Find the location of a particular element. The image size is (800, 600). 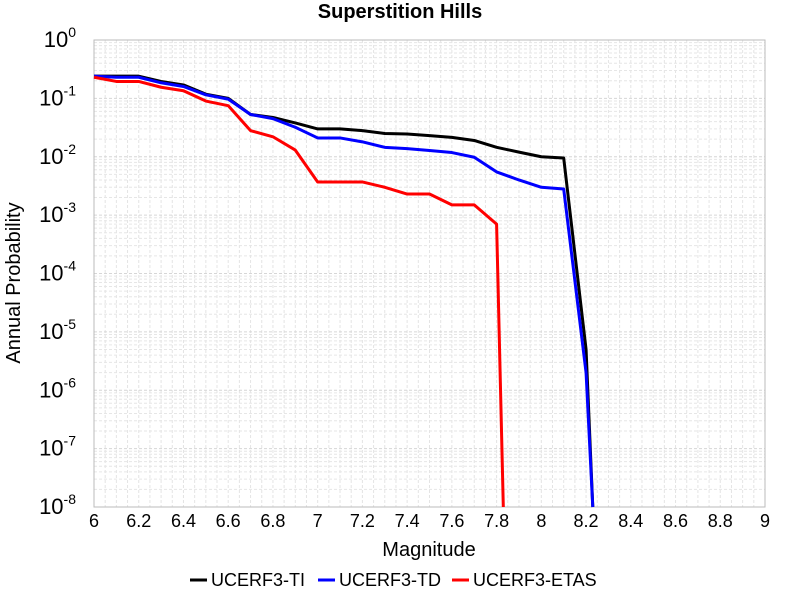

x-tick-label: 6.2 is located at coordinates (138, 521).